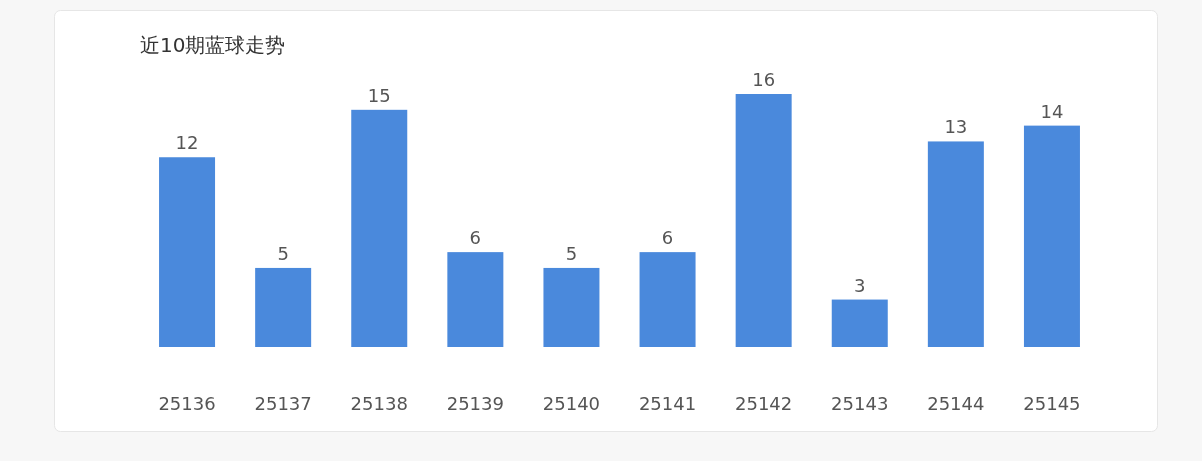 The width and height of the screenshot is (1202, 461). What do you see at coordinates (764, 403) in the screenshot?
I see `x-tick-label: 25142` at bounding box center [764, 403].